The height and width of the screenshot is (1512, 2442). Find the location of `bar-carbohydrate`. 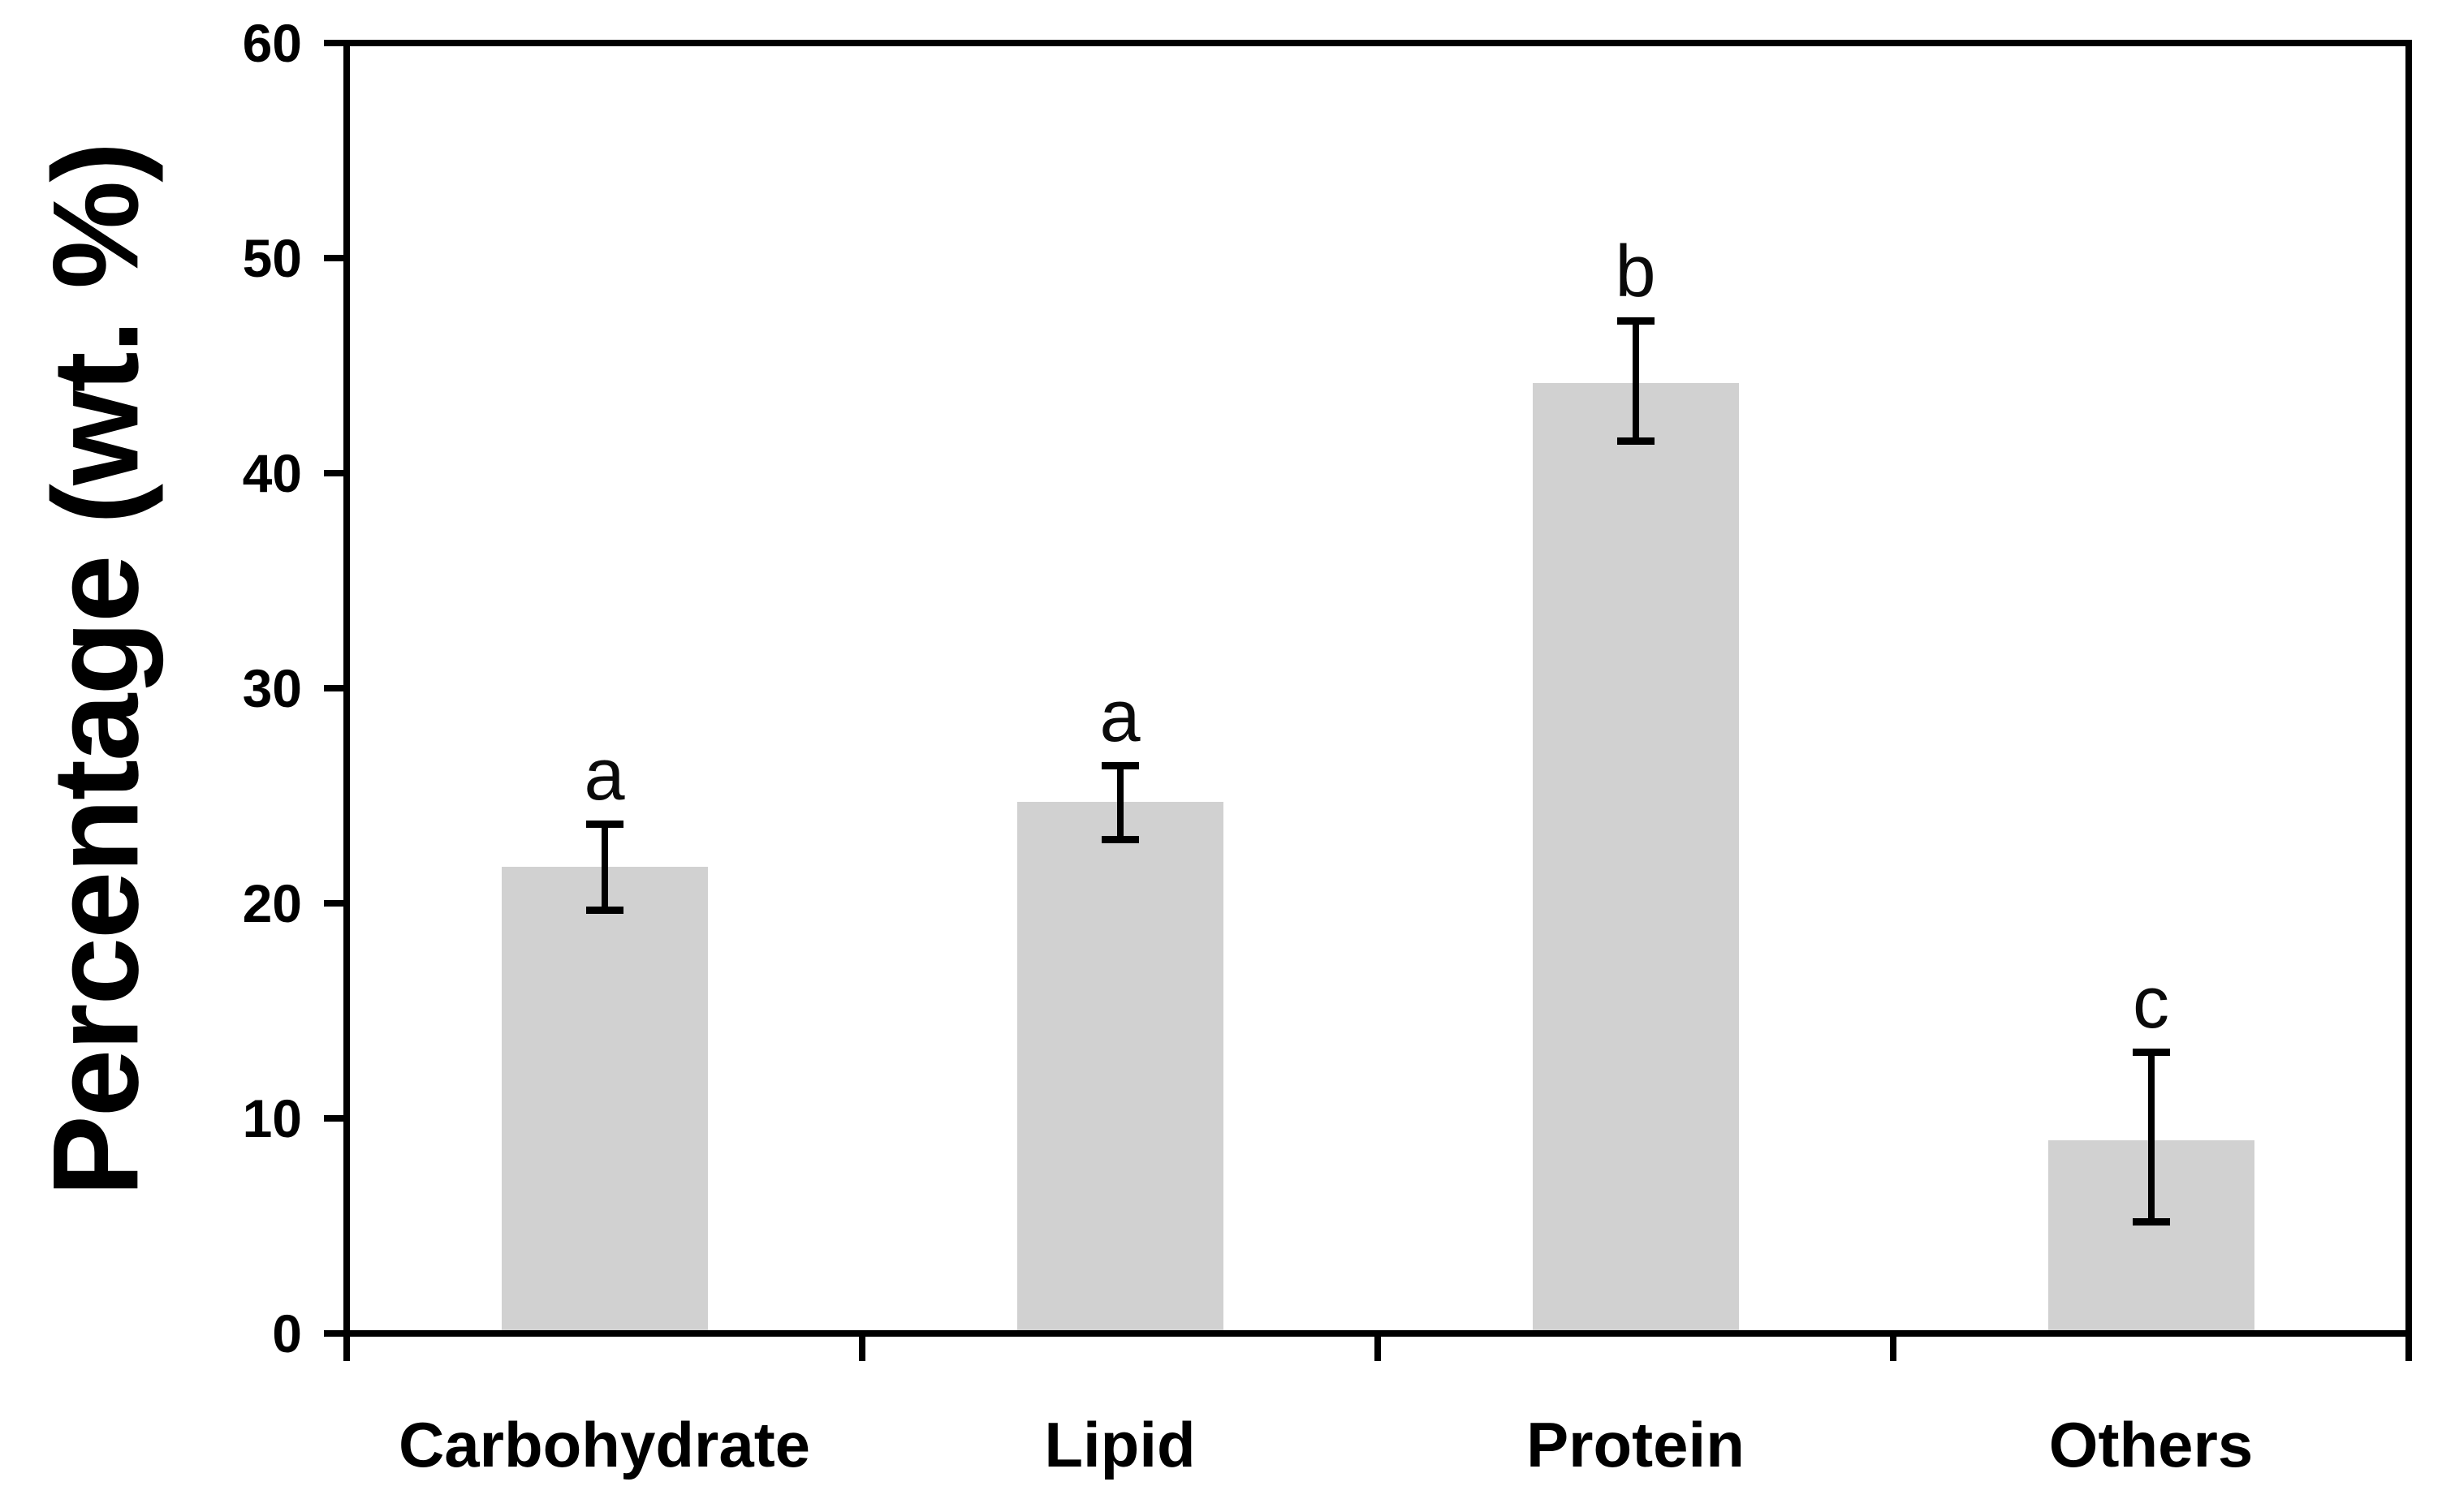

bar-carbohydrate is located at coordinates (604, 1100).